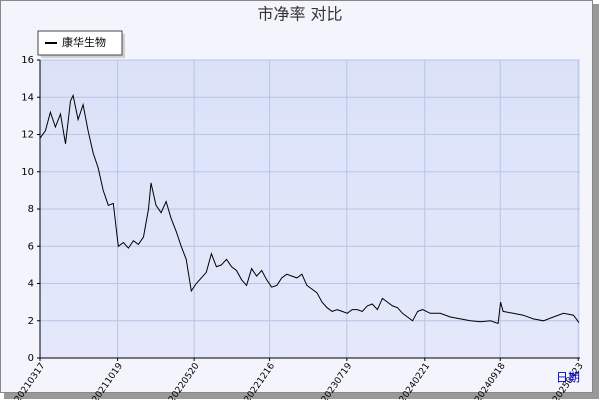  I want to click on y-tick-label: 12, so click(27, 135).